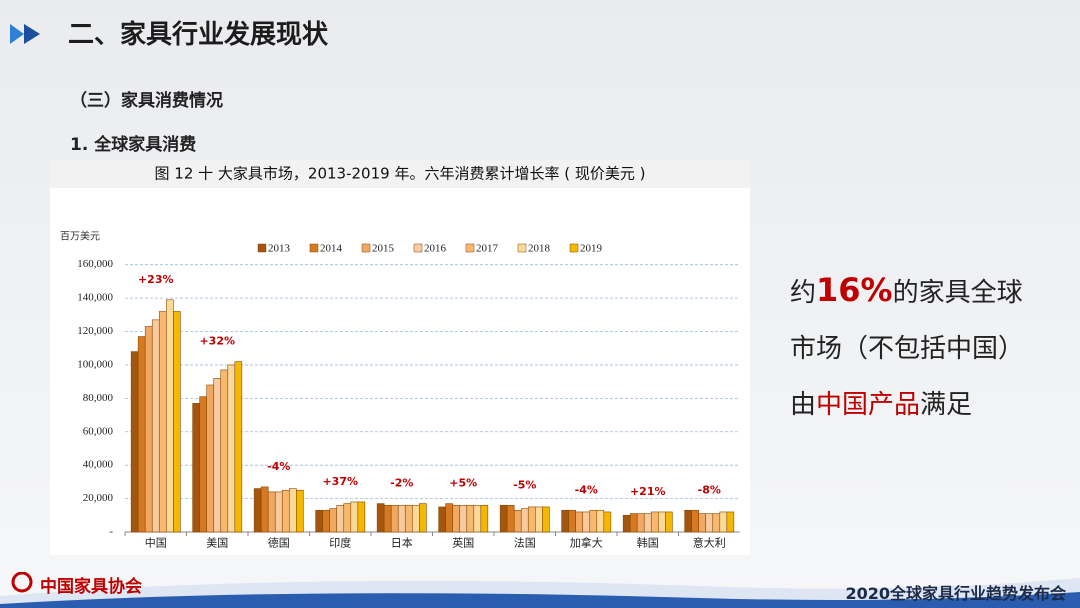 This screenshot has width=1080, height=608. What do you see at coordinates (463, 483) in the screenshot?
I see `growth-annotation: +5%` at bounding box center [463, 483].